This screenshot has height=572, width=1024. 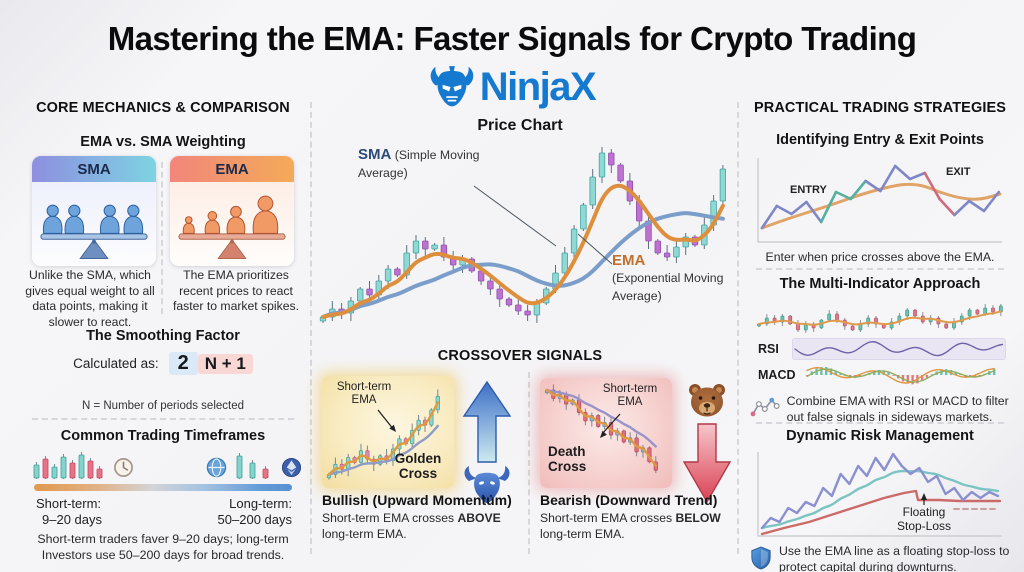 What do you see at coordinates (364, 394) in the screenshot?
I see `golden-annotation: Short-term EMA` at bounding box center [364, 394].